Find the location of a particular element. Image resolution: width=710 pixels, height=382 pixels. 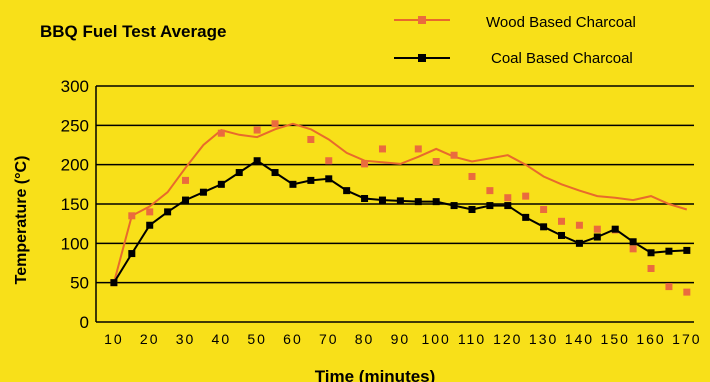

y-tick-label: 50 is located at coordinates (79, 283).